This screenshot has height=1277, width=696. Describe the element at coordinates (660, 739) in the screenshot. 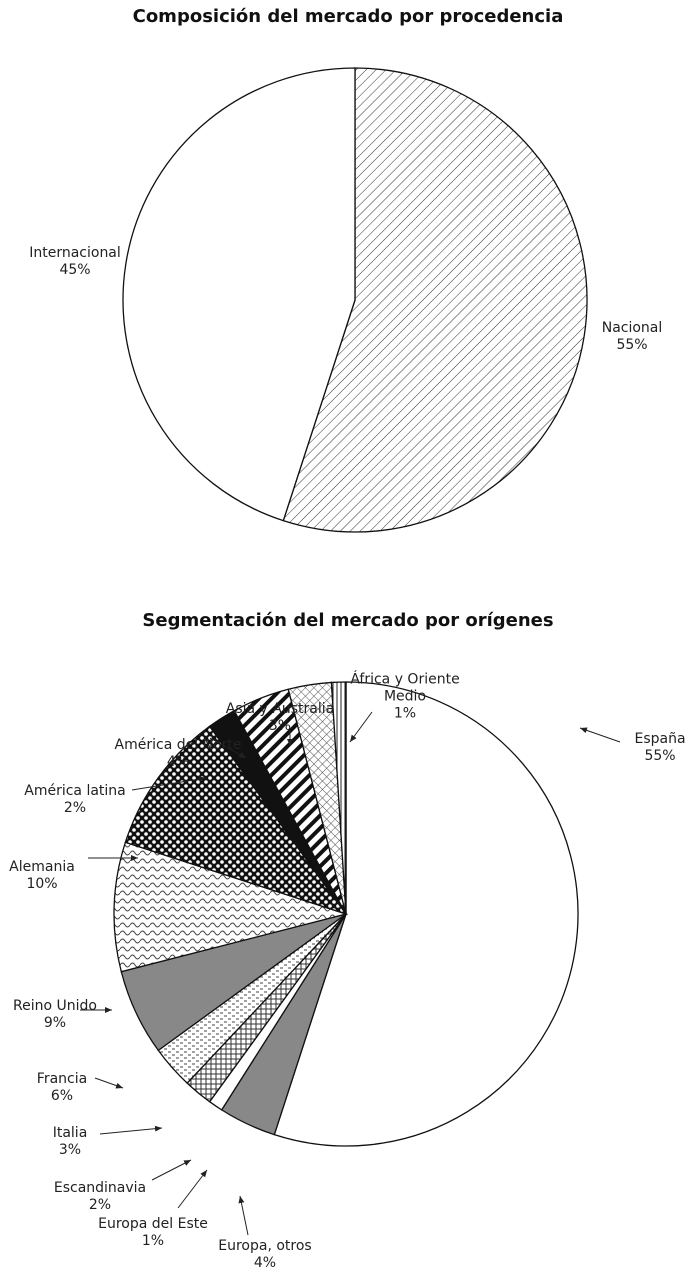

I see `category-label: España` at that location.